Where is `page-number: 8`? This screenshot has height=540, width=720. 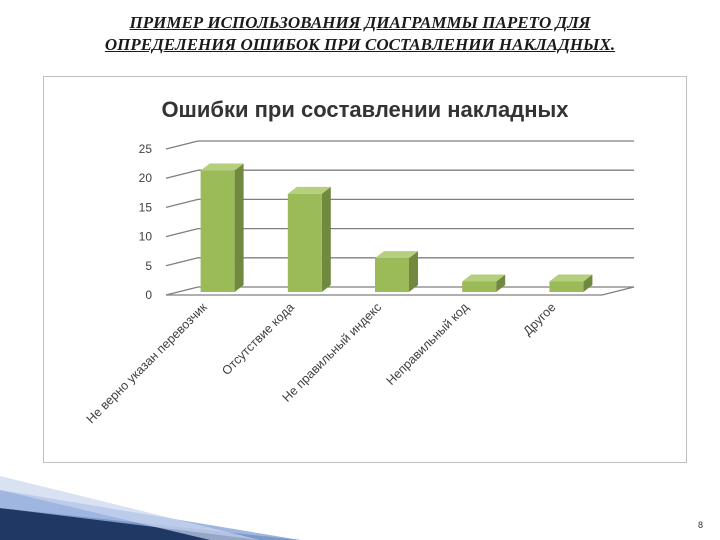
page-number: 8 is located at coordinates (700, 525).